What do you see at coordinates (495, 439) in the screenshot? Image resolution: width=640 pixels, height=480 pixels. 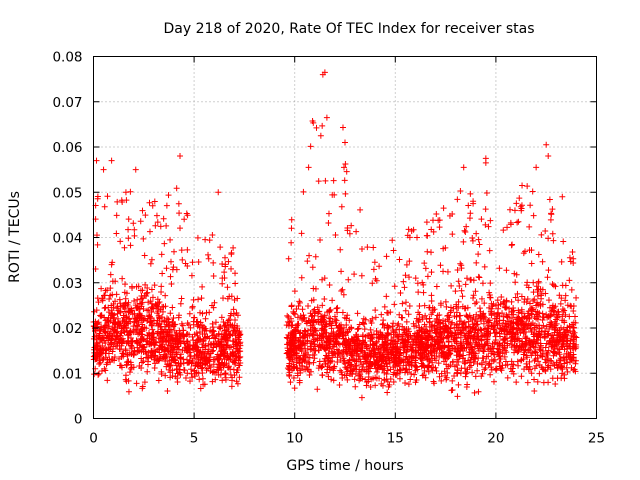 I see `x-tick-label: 20` at bounding box center [495, 439].